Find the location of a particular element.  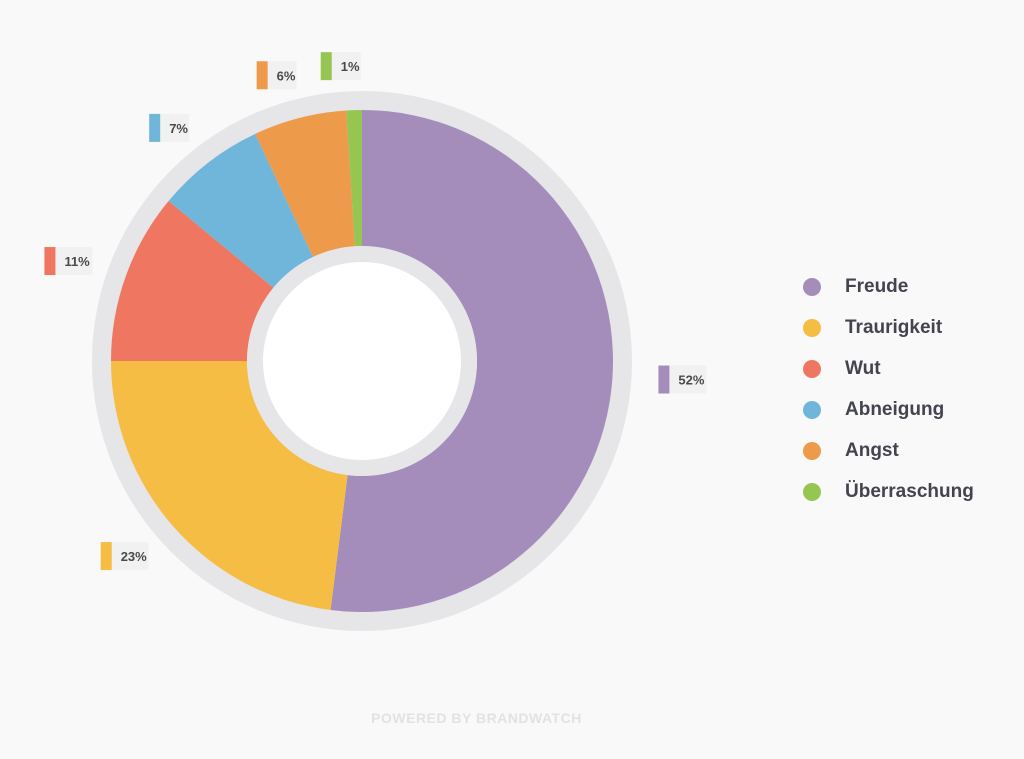

slice-traurigkeit is located at coordinates (229, 486).